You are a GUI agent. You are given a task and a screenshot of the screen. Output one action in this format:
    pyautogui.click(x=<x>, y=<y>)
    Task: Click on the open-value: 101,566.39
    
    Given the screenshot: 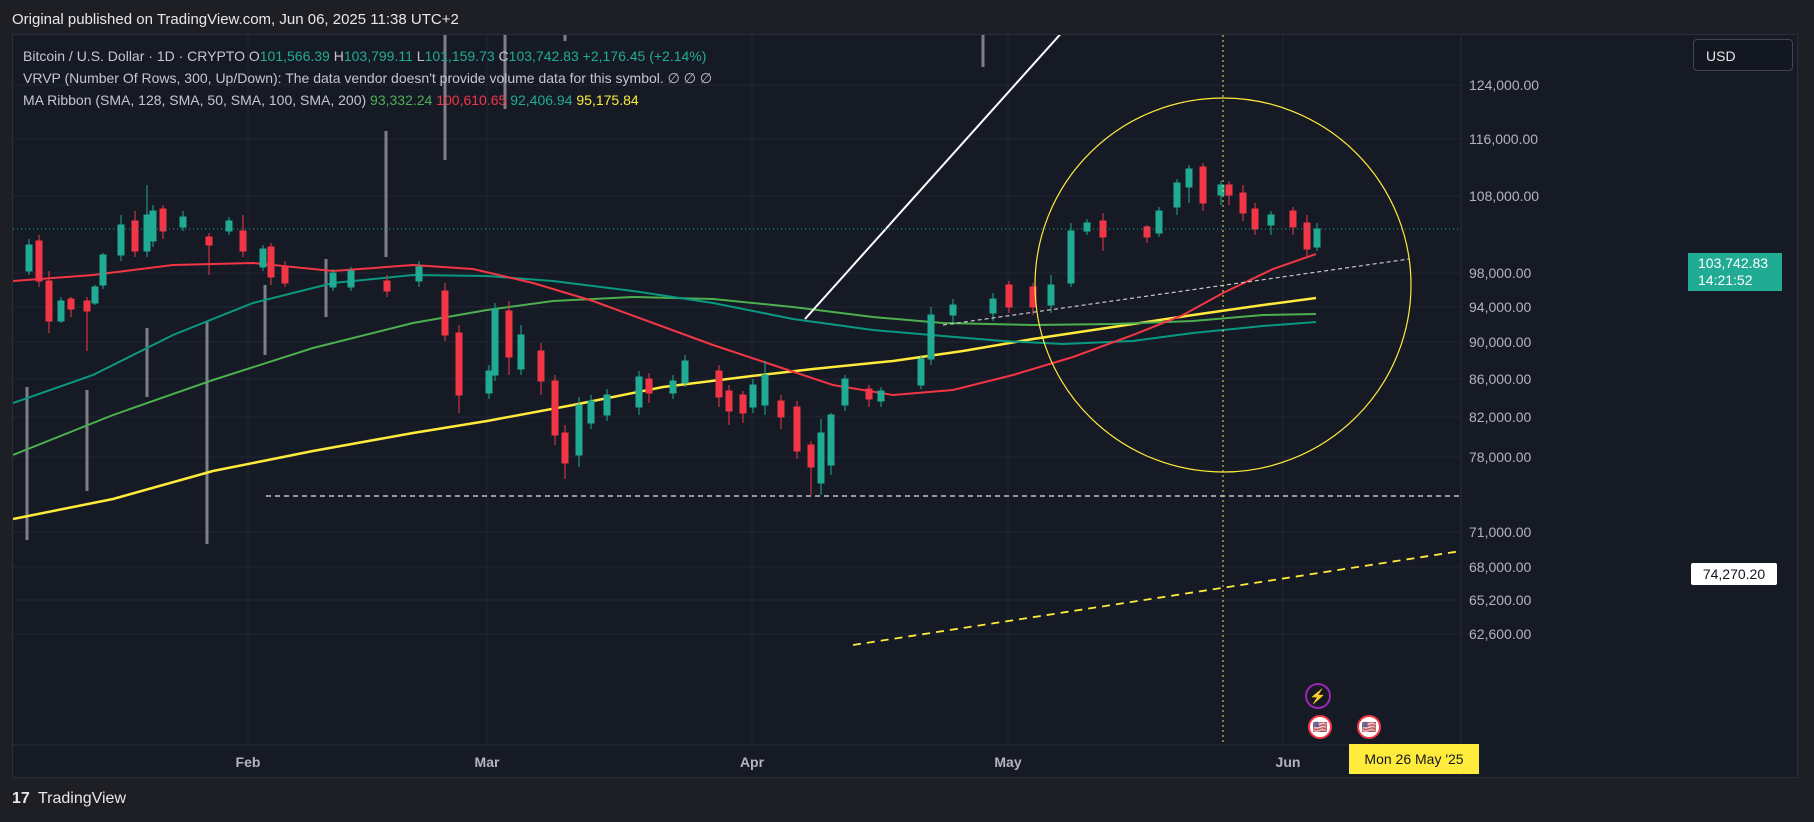 What is the action you would take?
    pyautogui.click(x=294, y=56)
    